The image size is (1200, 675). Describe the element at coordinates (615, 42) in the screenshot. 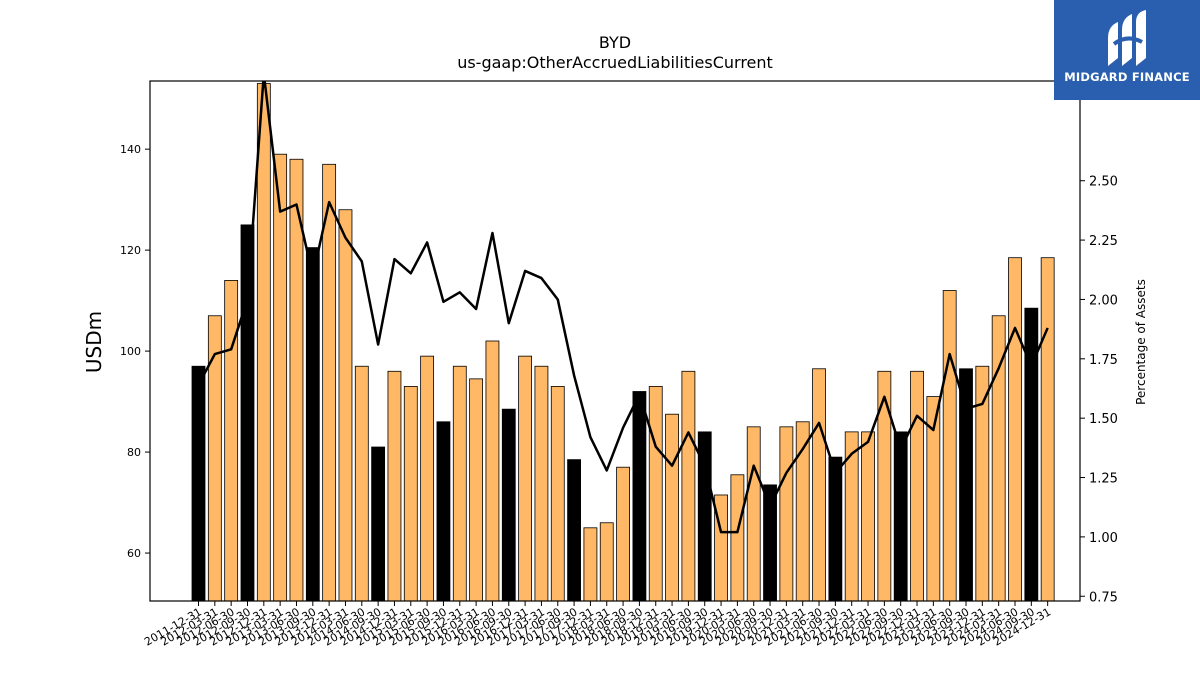

I see `chart-title: BYD` at that location.